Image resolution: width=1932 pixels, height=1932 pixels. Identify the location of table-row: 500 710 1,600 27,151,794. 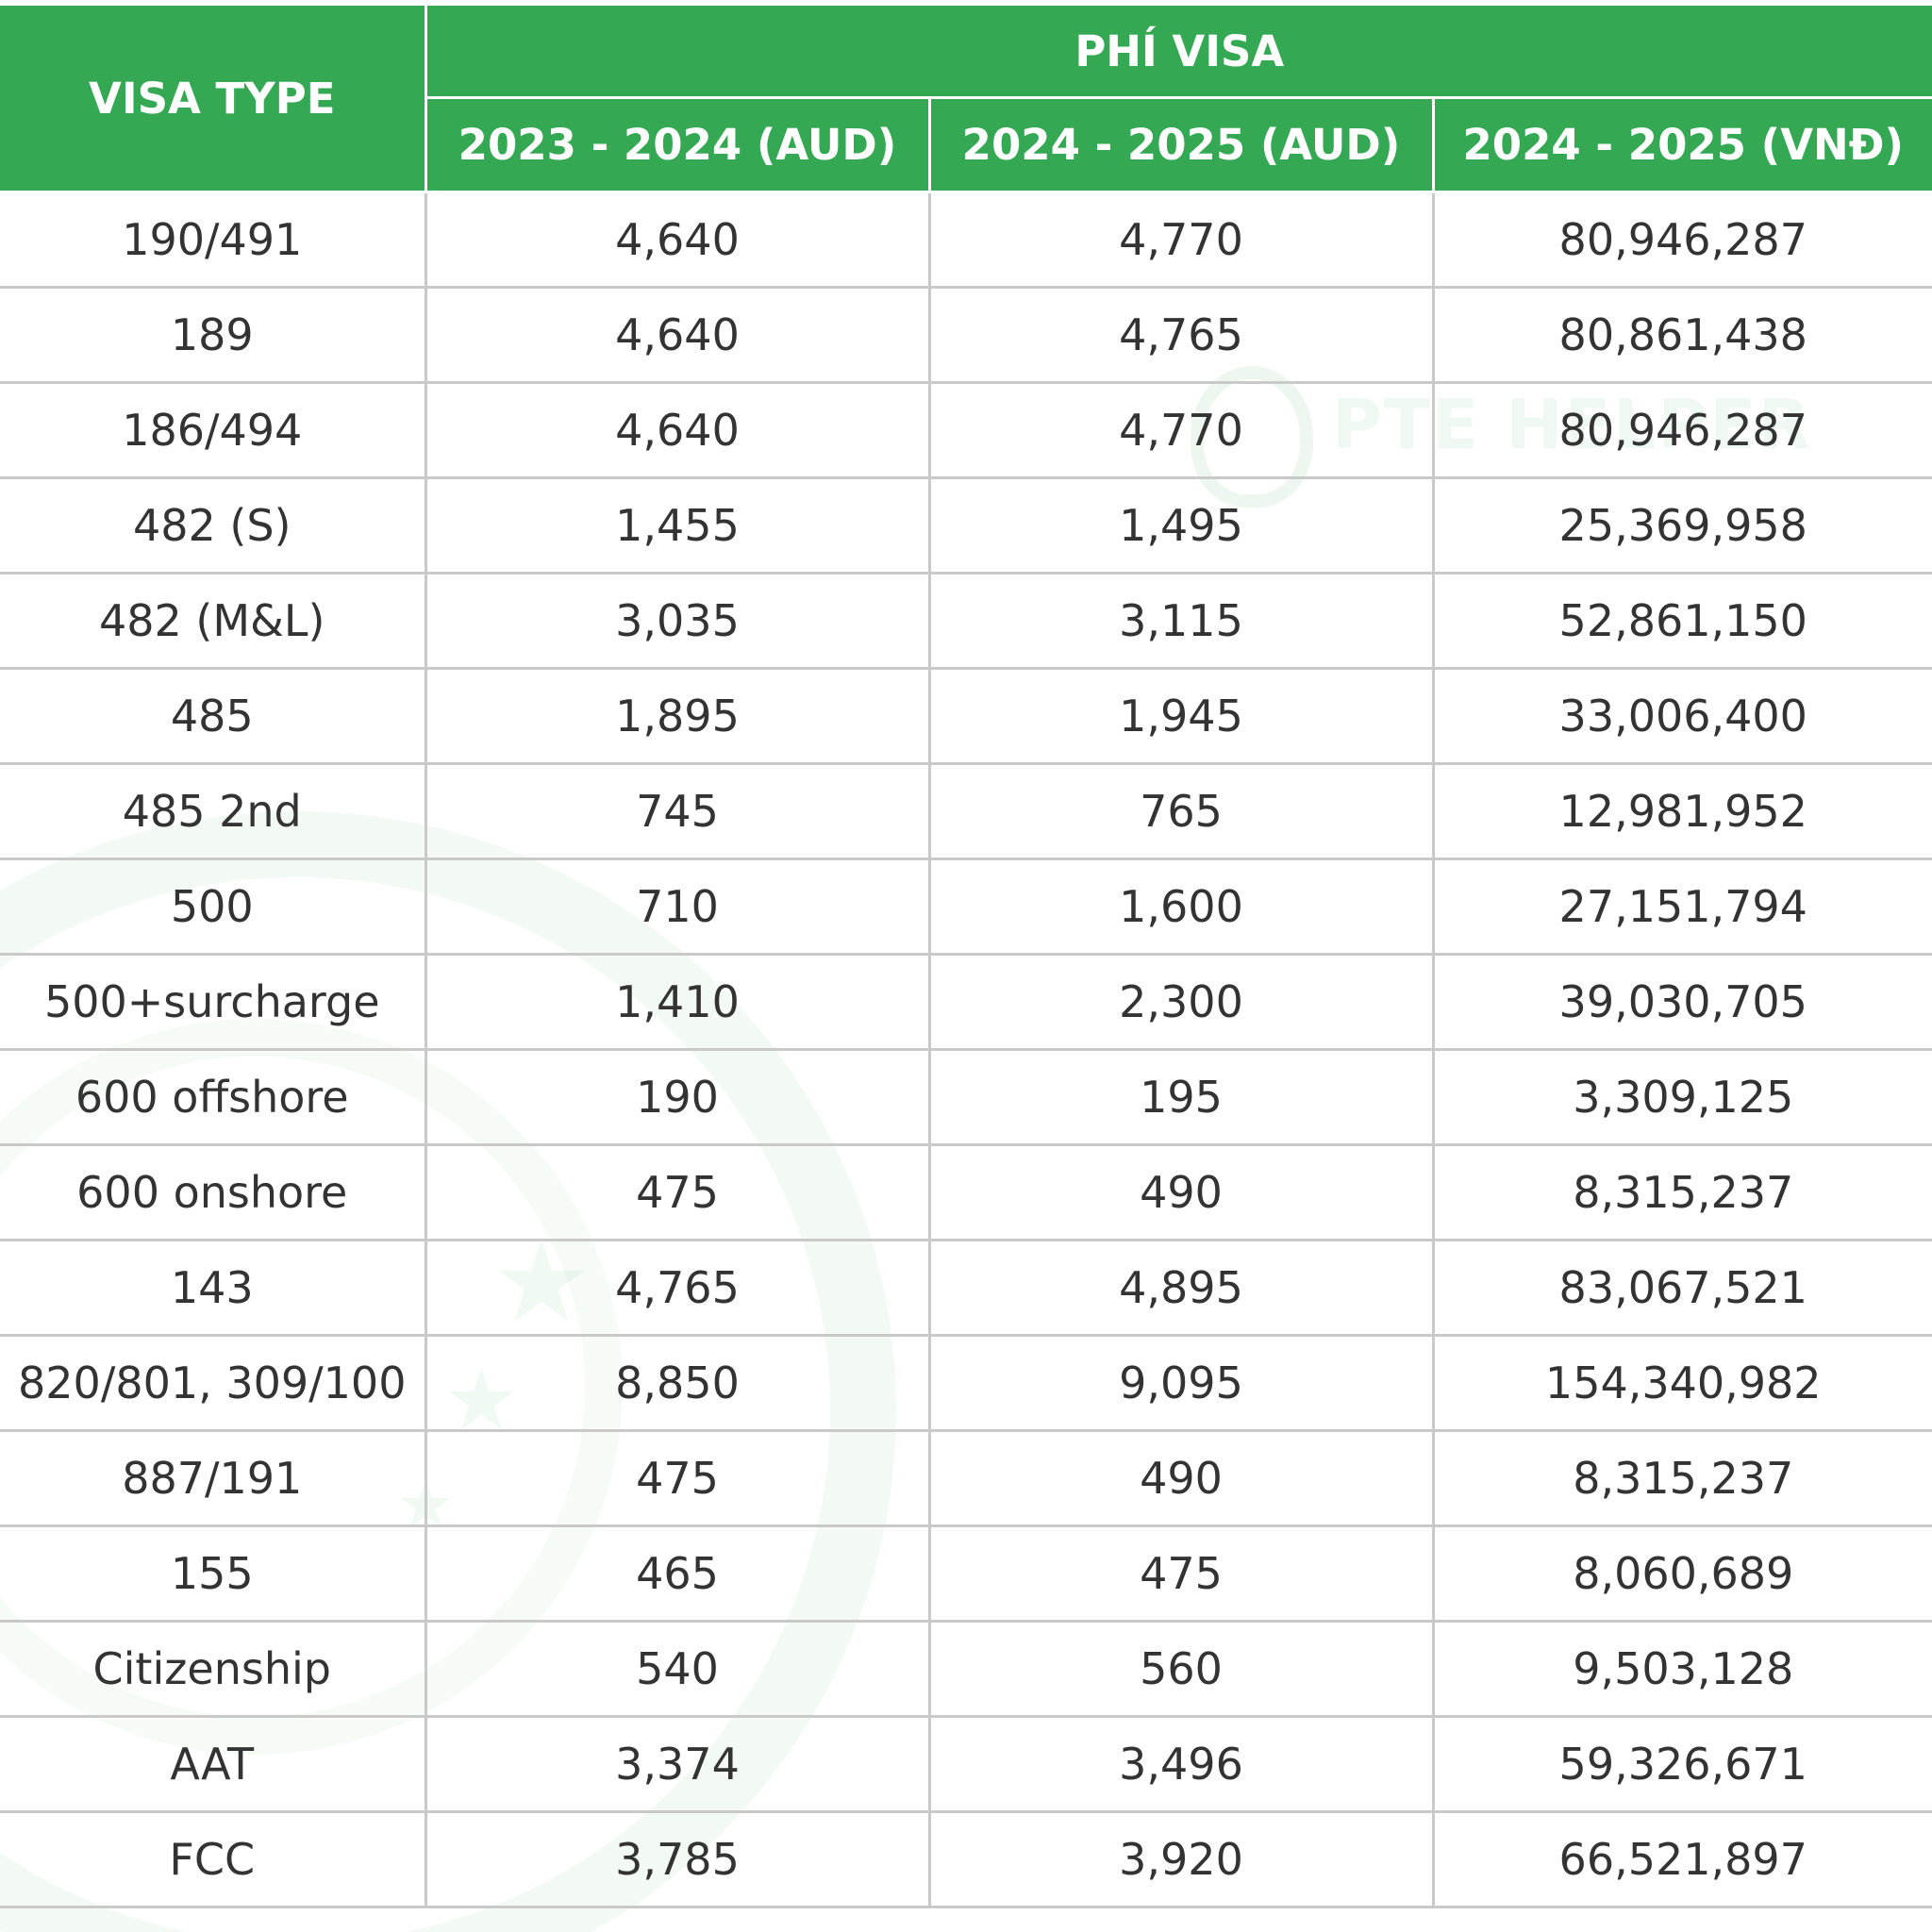
(966, 907).